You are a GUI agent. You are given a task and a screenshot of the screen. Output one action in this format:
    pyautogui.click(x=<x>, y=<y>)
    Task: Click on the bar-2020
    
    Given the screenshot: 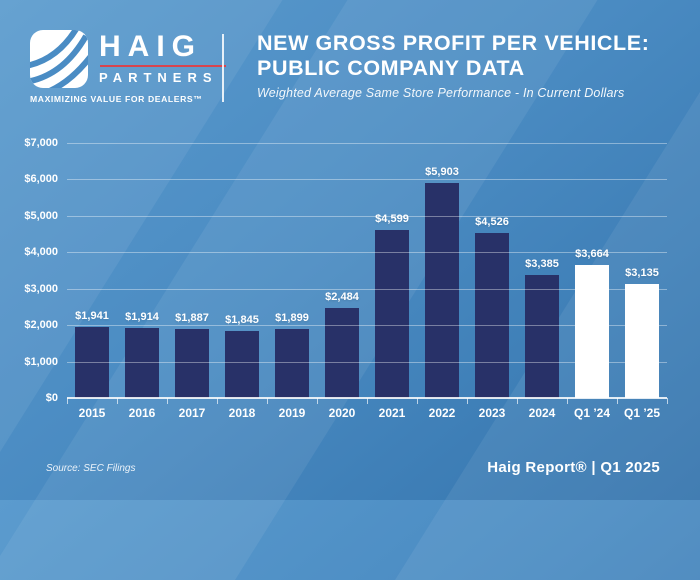 What is the action you would take?
    pyautogui.click(x=342, y=352)
    